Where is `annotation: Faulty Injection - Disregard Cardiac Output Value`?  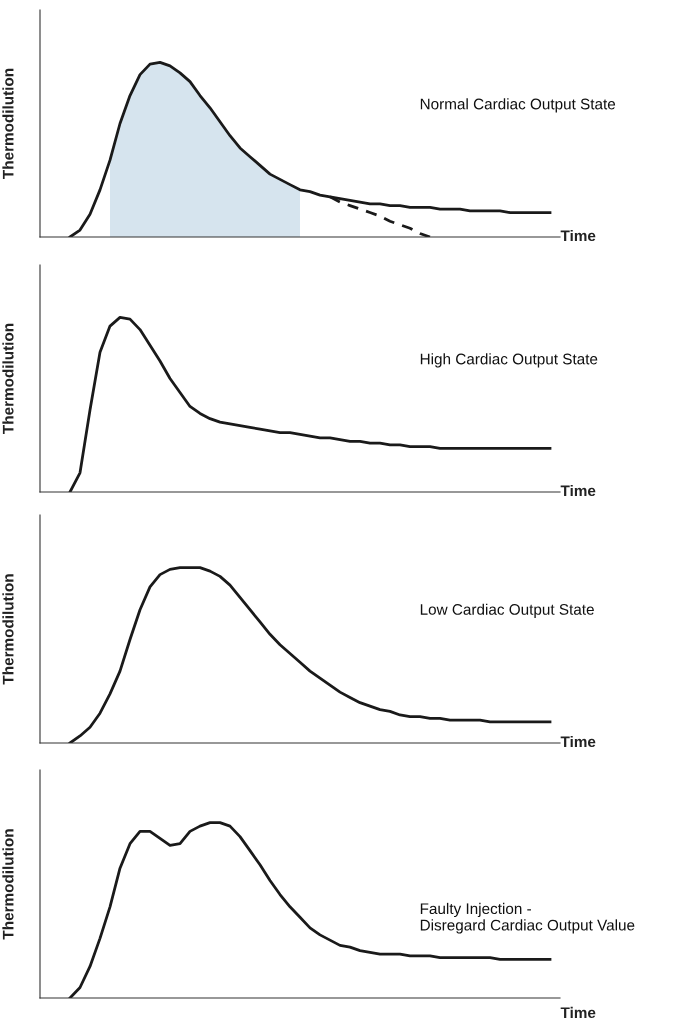 annotation: Faulty Injection - Disregard Cardiac Output Value is located at coordinates (527, 918).